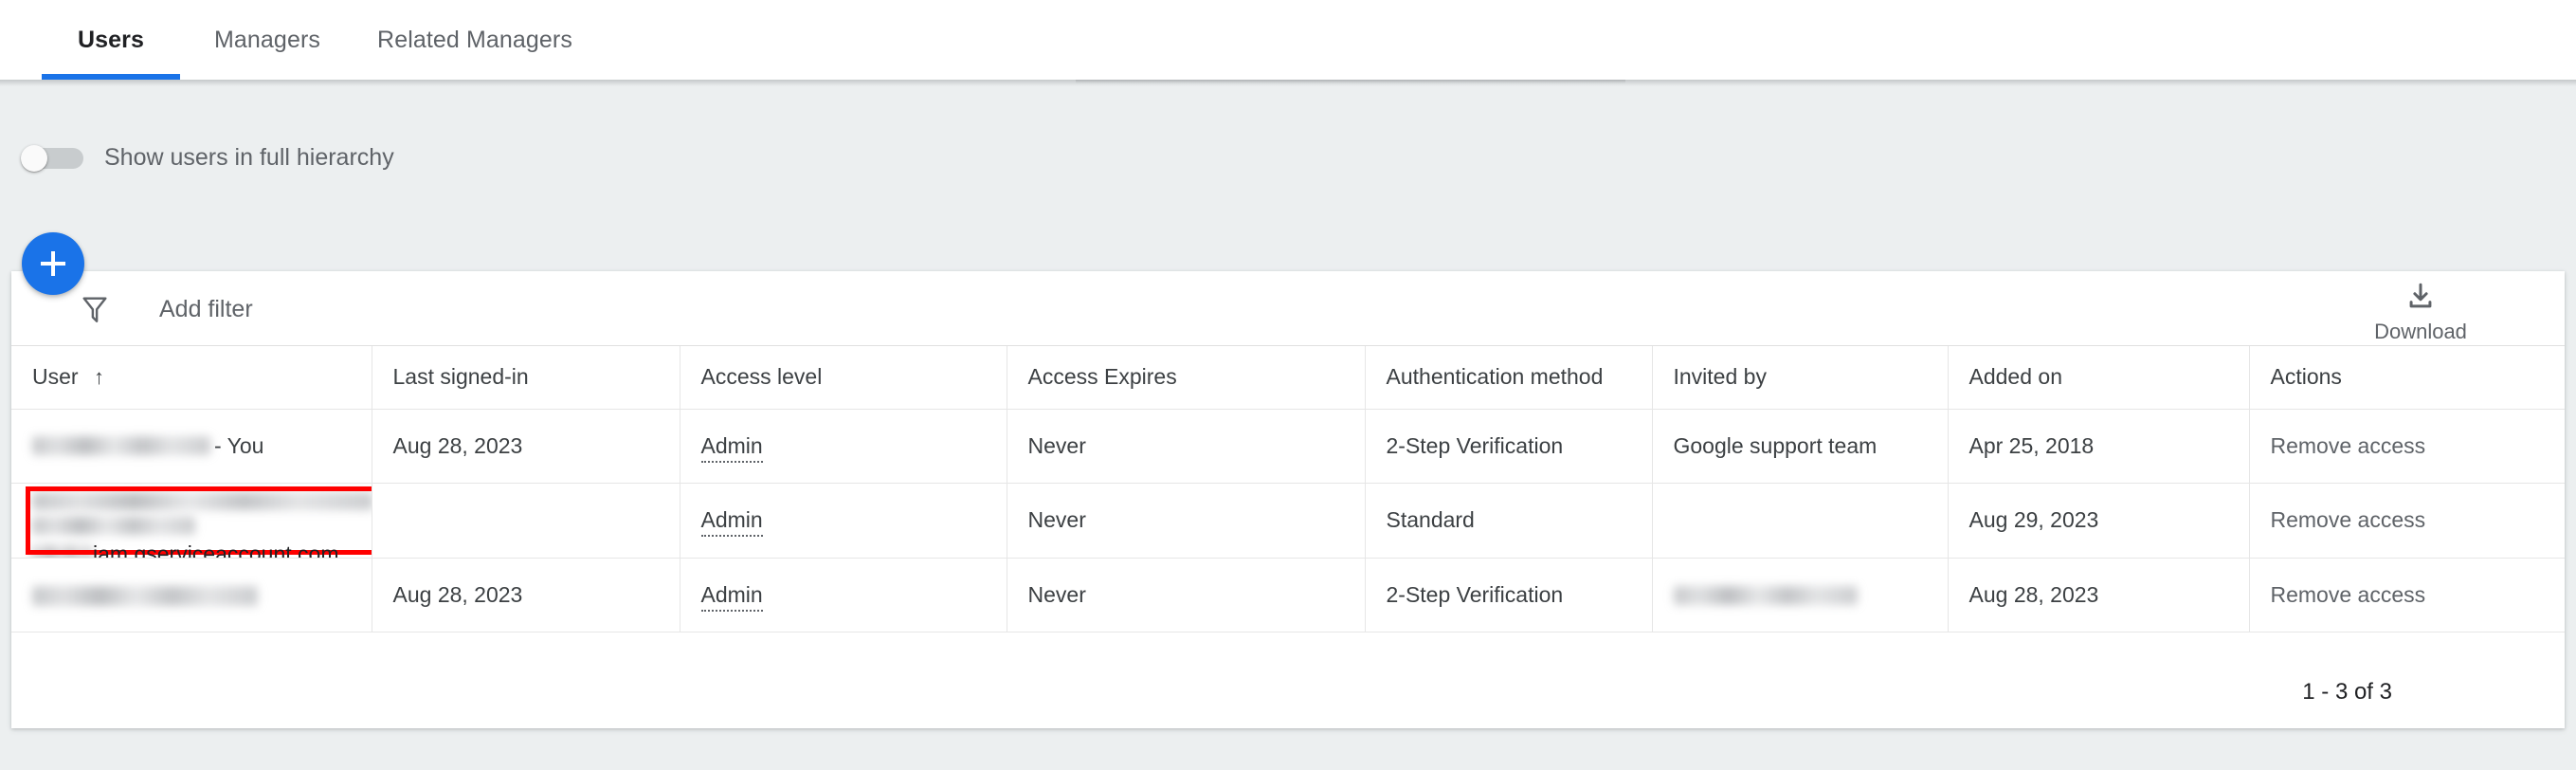 The height and width of the screenshot is (770, 2576). I want to click on cell-last-signed-in, so click(526, 521).